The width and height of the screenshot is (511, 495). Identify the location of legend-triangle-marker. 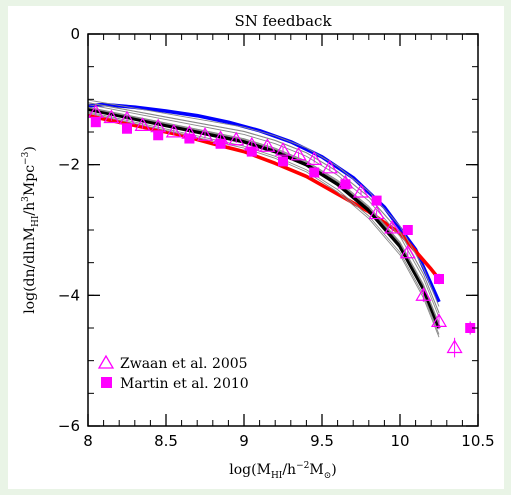
(106, 361).